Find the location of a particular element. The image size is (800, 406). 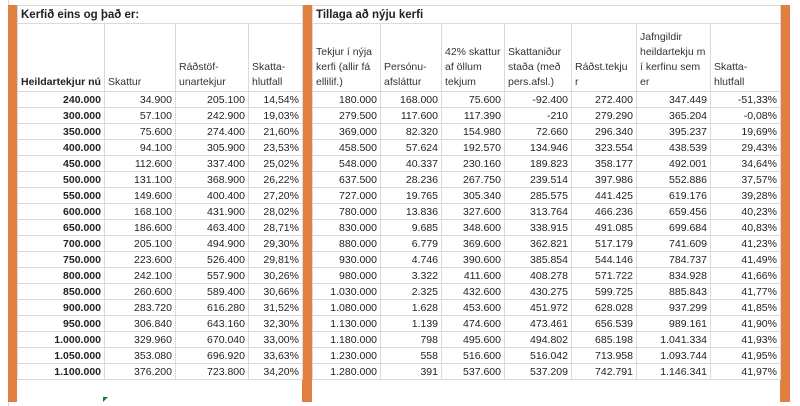

table-cell: 463.400 is located at coordinates (212, 227).